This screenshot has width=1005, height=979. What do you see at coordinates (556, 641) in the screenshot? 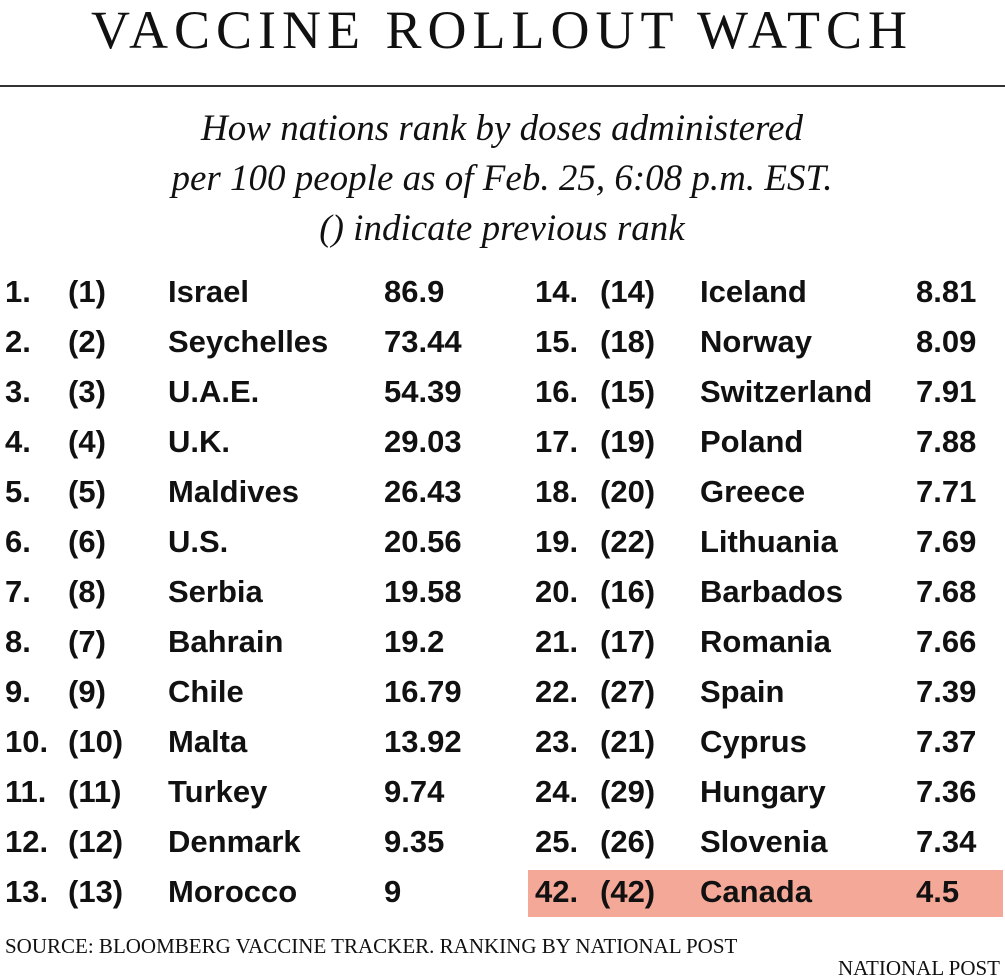
I see `cell-rank: 21.` at bounding box center [556, 641].